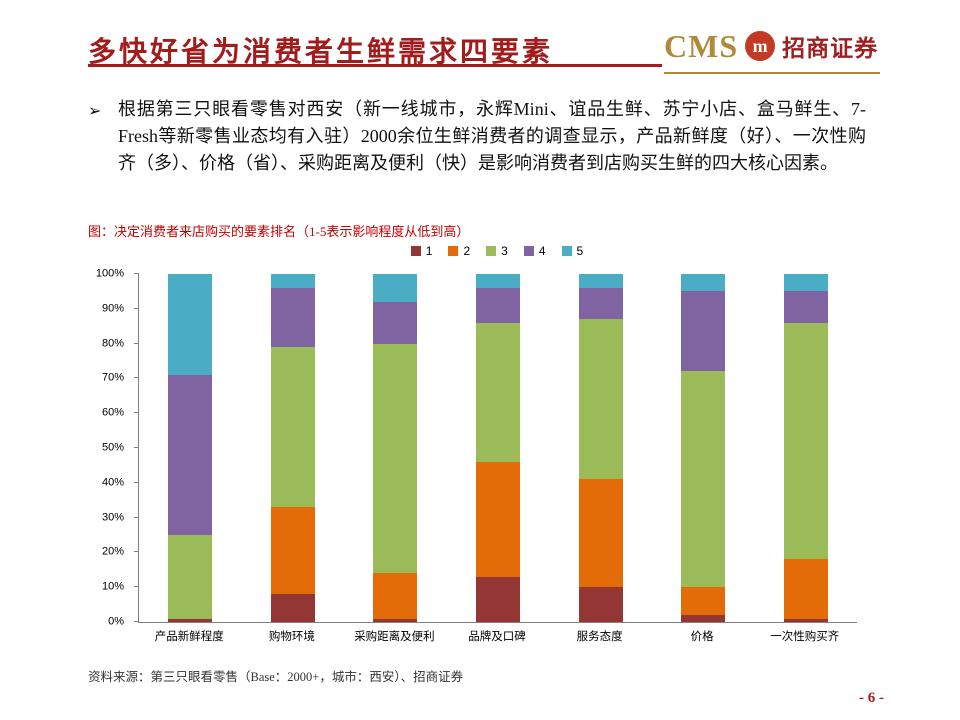 The image size is (960, 720). Describe the element at coordinates (760, 46) in the screenshot. I see `cms-logo-icon: m` at that location.